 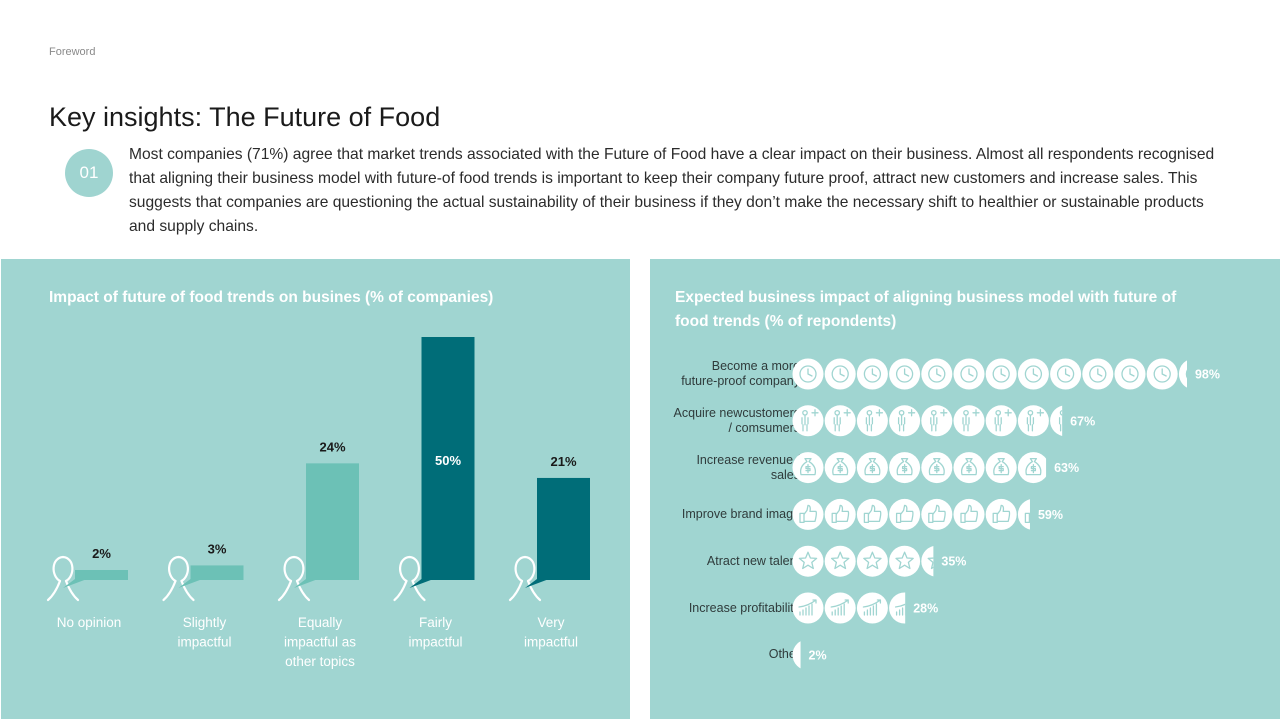 I want to click on row-value-label: 35%, so click(x=953, y=562).